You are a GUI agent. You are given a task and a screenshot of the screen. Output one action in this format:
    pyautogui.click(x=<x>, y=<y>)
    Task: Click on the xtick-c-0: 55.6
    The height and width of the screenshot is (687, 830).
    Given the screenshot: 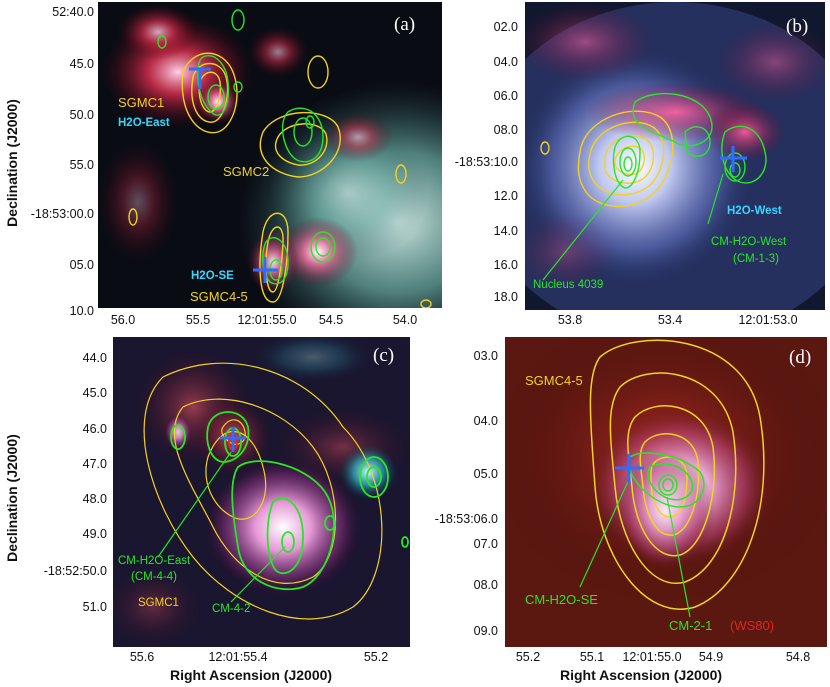 What is the action you would take?
    pyautogui.click(x=142, y=657)
    